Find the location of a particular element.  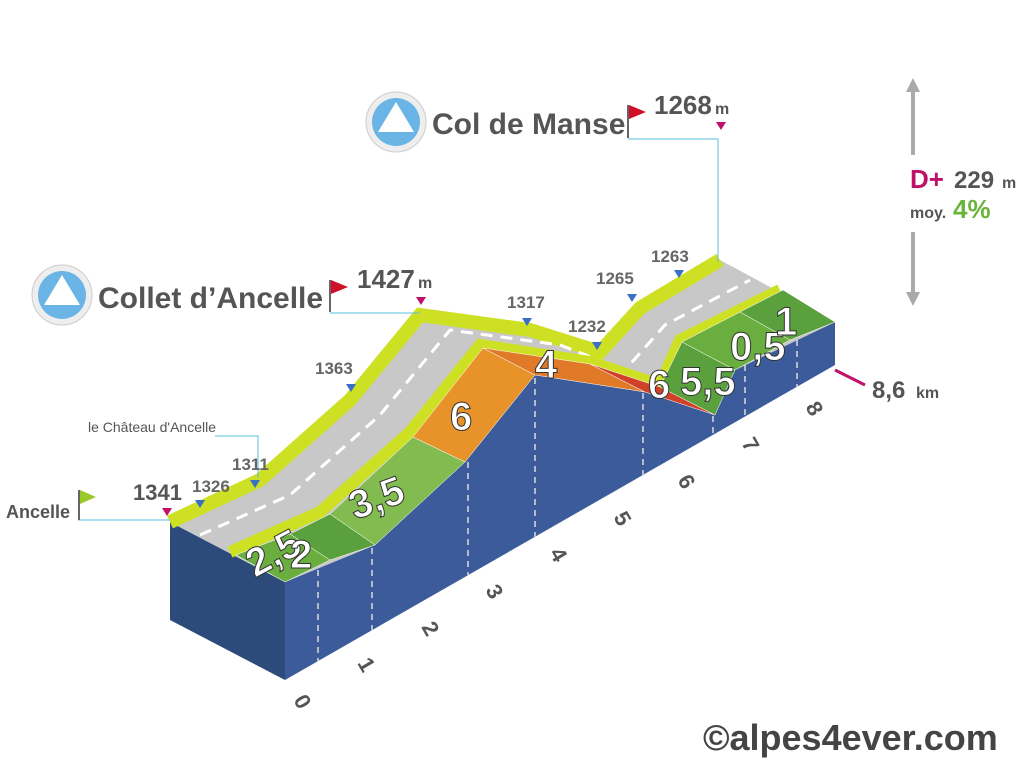

gradient-label: 0,5 is located at coordinates (758, 347).